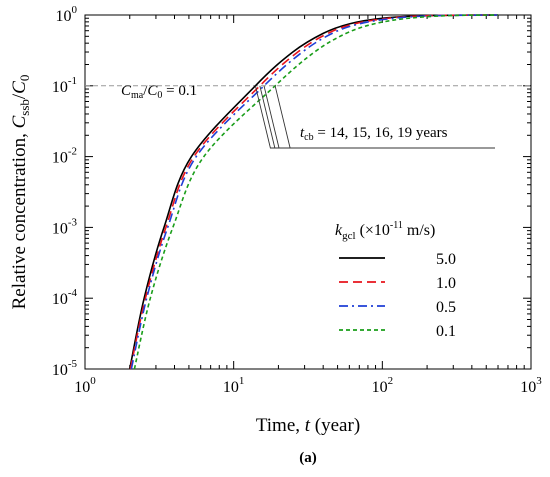 This screenshot has height=477, width=550. What do you see at coordinates (531, 385) in the screenshot?
I see `x-tick-label: 10³` at bounding box center [531, 385].